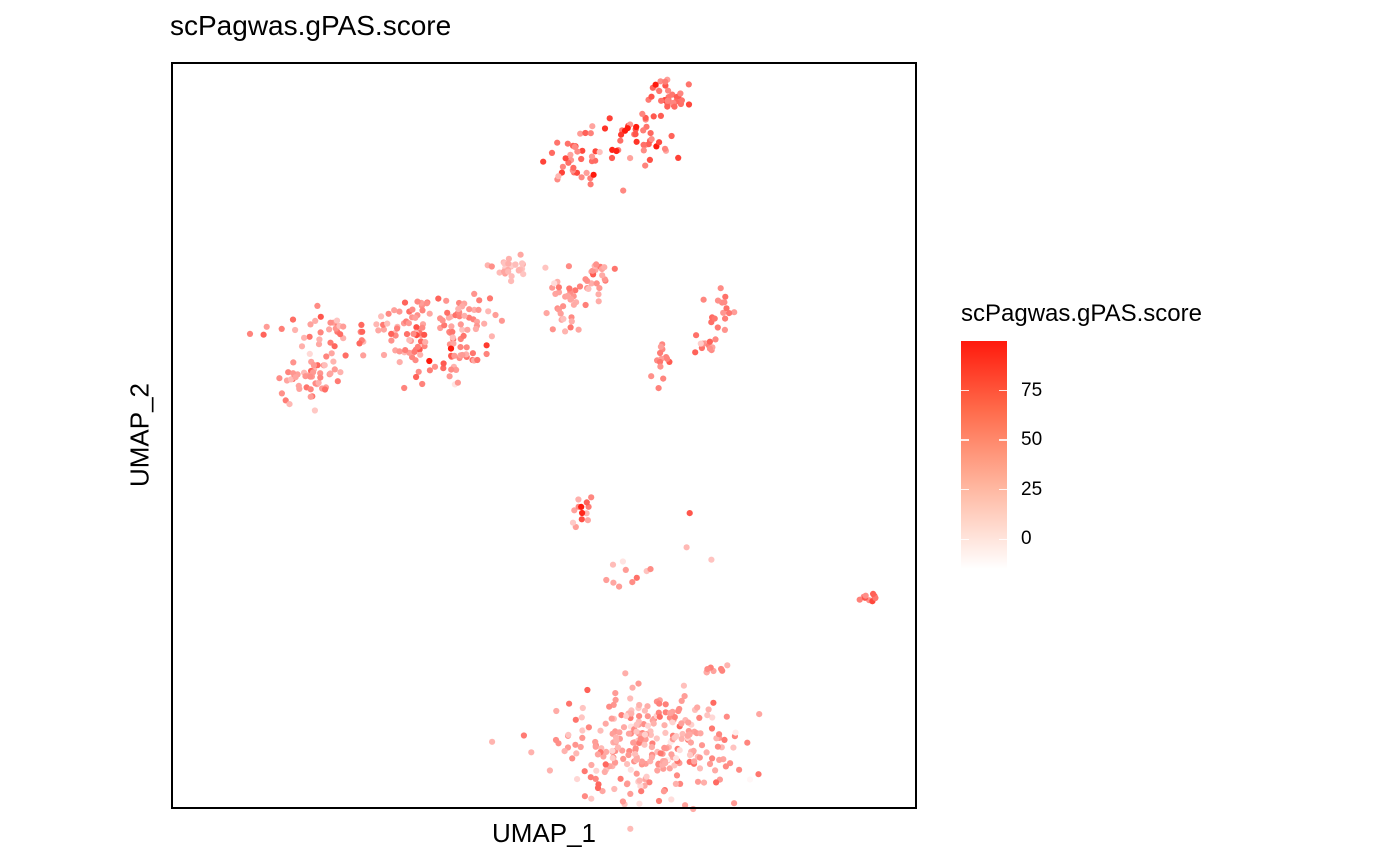 The width and height of the screenshot is (1400, 866). What do you see at coordinates (139, 435) in the screenshot?
I see `y-axis-label: UMAP_2` at bounding box center [139, 435].